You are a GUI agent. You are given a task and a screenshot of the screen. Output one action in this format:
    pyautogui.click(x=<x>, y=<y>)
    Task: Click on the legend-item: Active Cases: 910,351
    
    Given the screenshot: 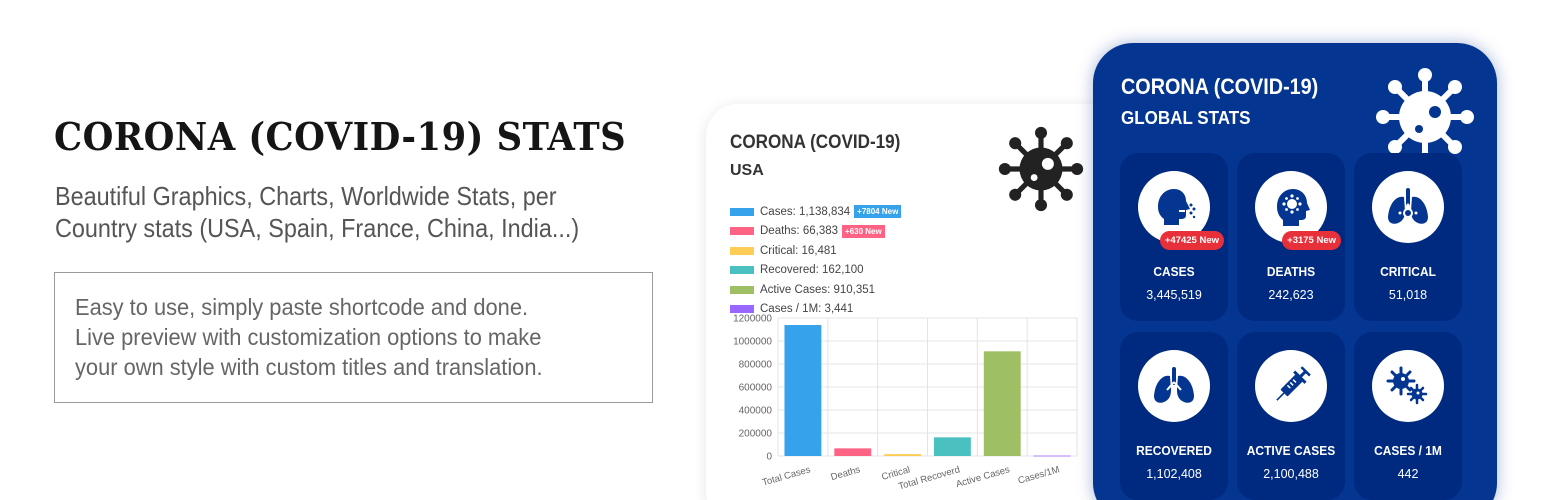 What is the action you would take?
    pyautogui.click(x=815, y=290)
    